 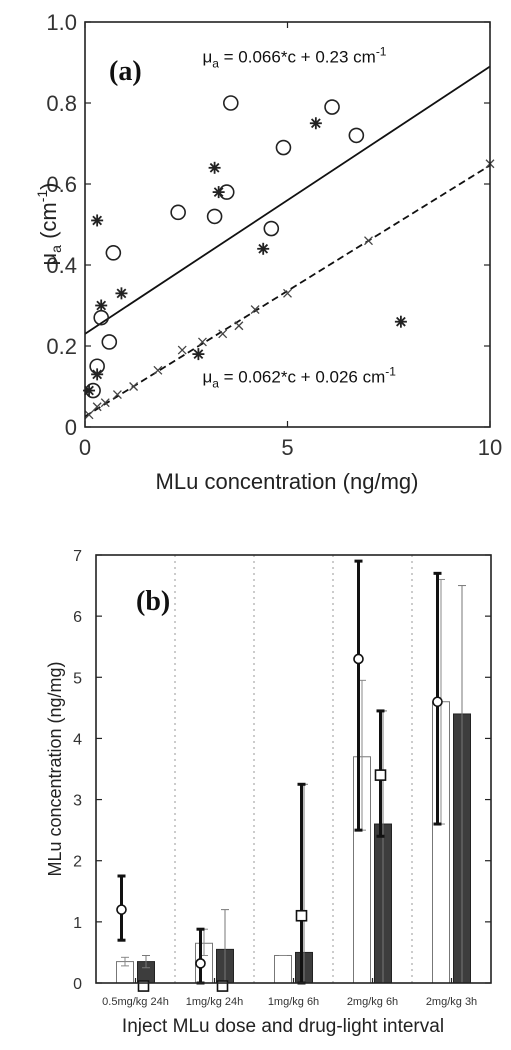 What do you see at coordinates (215, 383) in the screenshot?
I see `equation-part: a` at bounding box center [215, 383].